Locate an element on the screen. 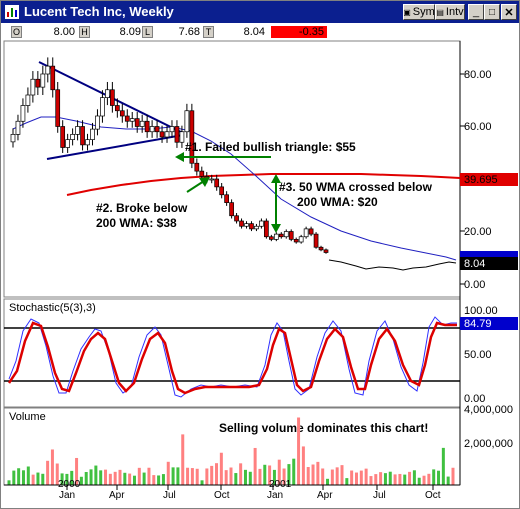 The image size is (520, 509). price-tick: 60.00 is located at coordinates (478, 127).